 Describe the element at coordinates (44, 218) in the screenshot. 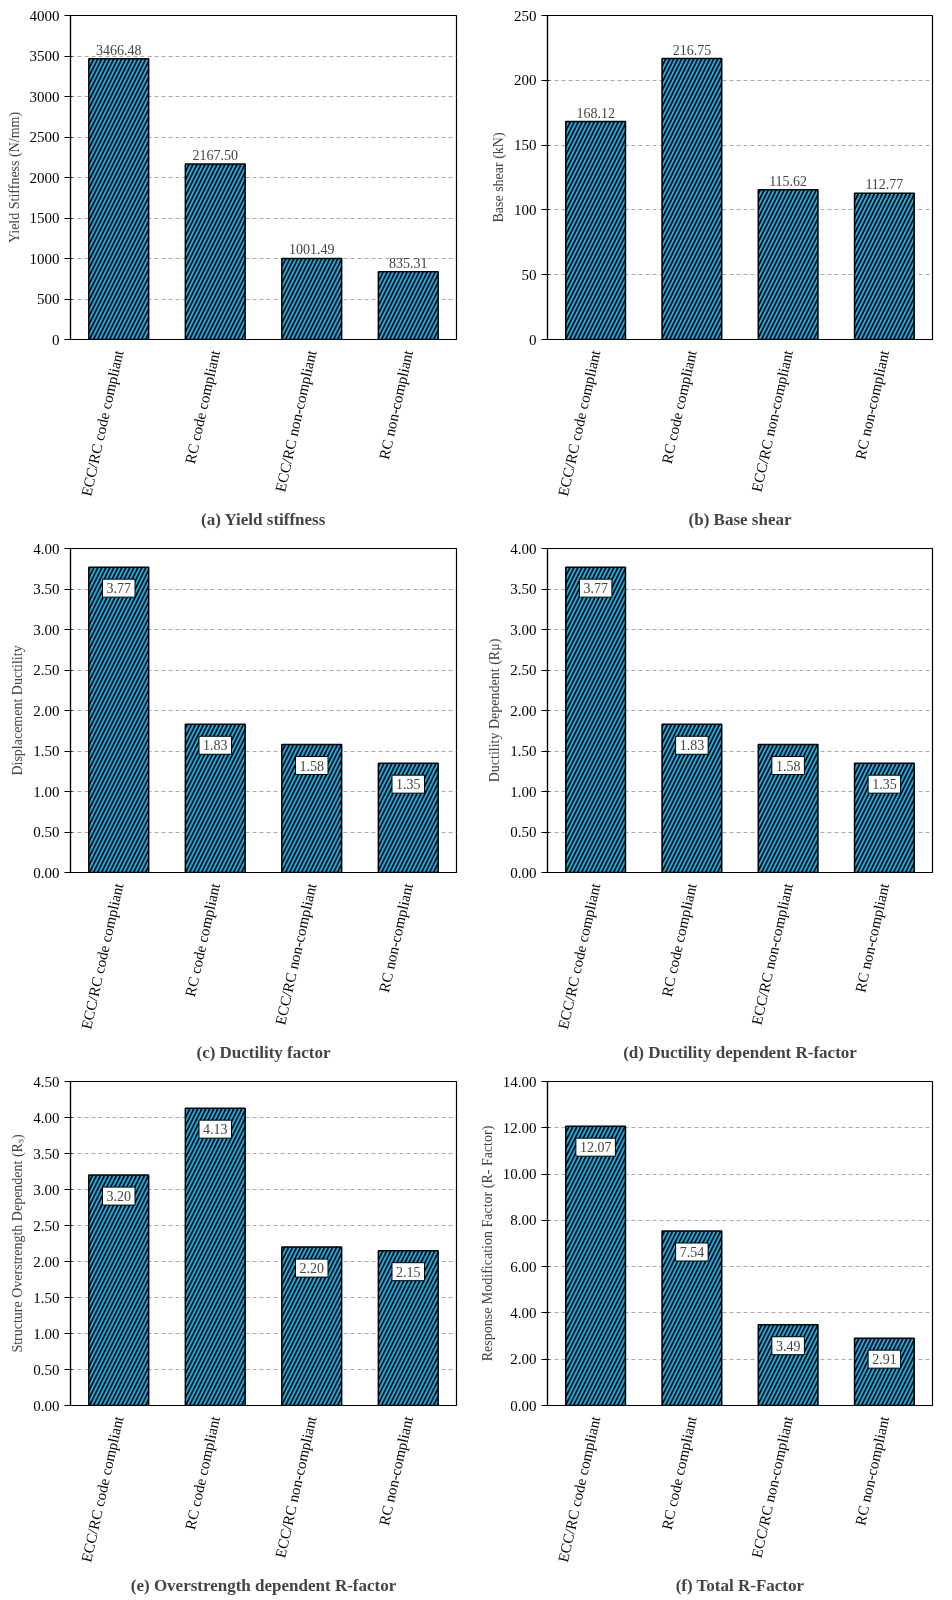

I see `y-tick-label: 1500` at that location.